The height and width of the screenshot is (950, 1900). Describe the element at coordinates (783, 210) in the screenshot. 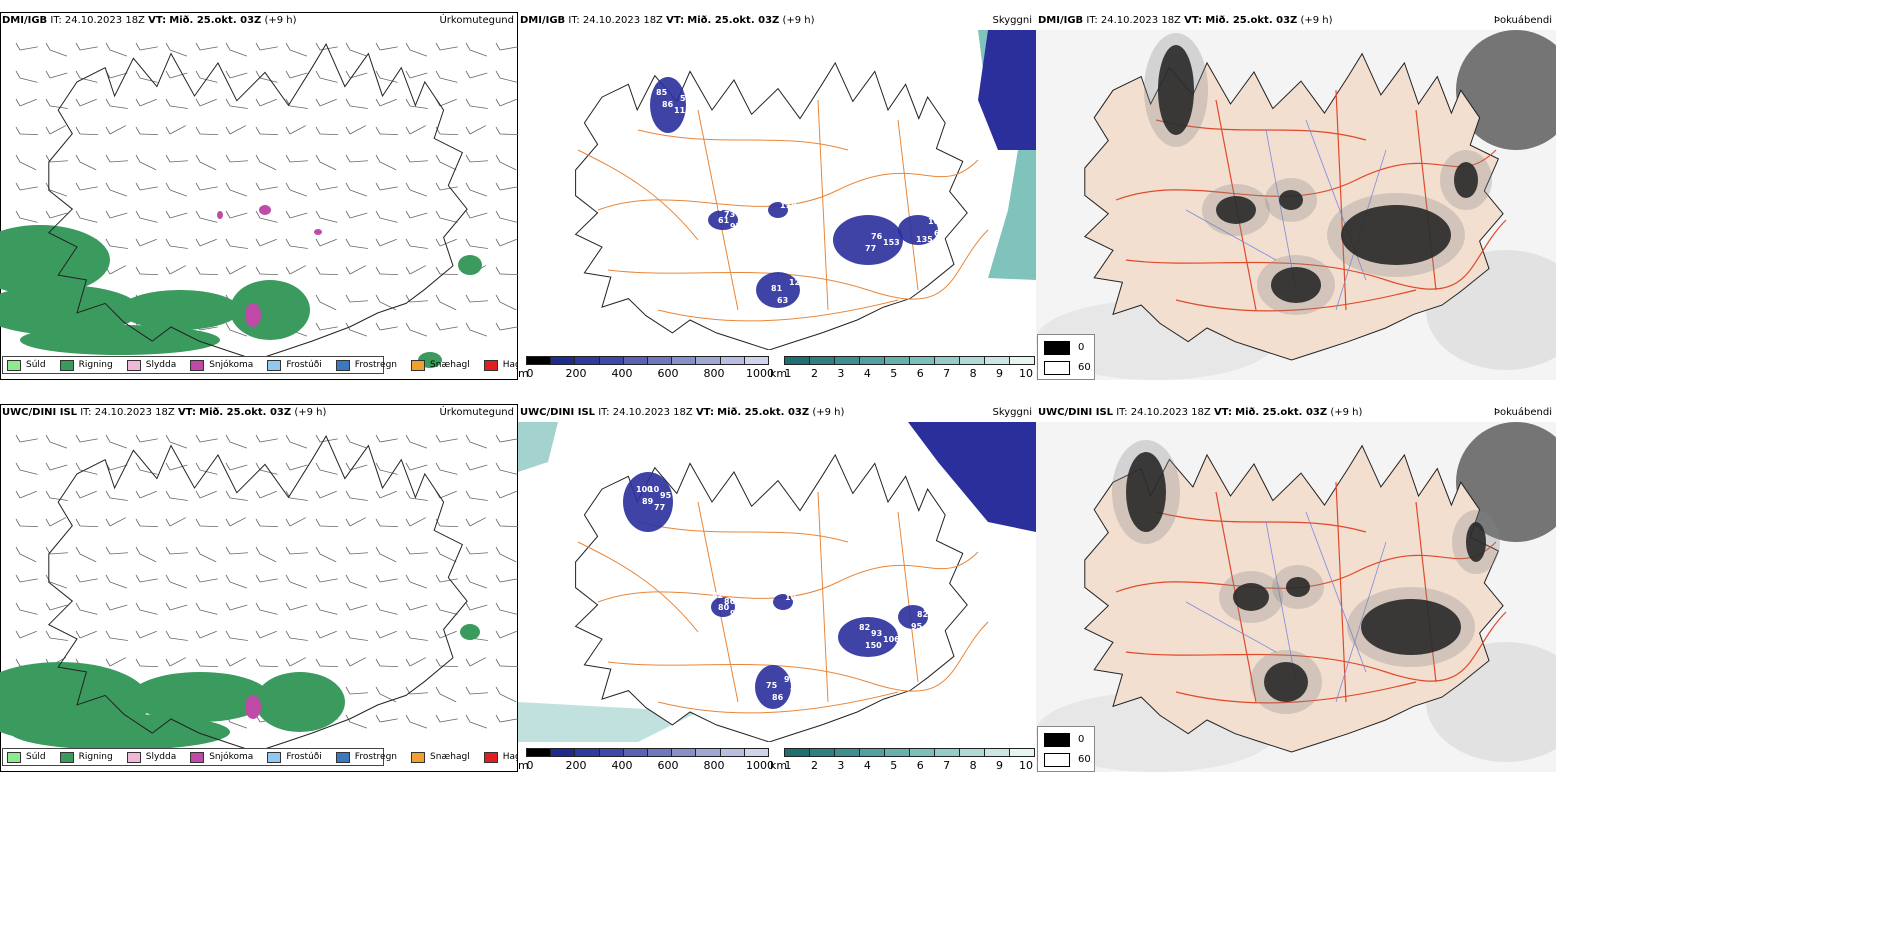

I see `road-network` at that location.